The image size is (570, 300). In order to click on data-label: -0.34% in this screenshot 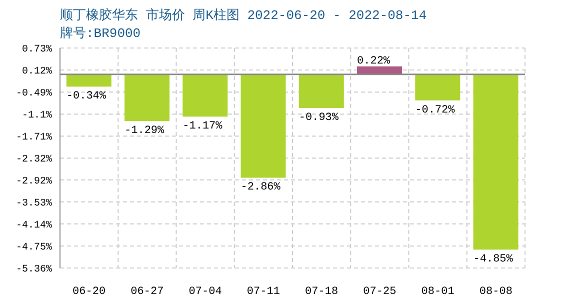, I will do `click(86, 96)`.